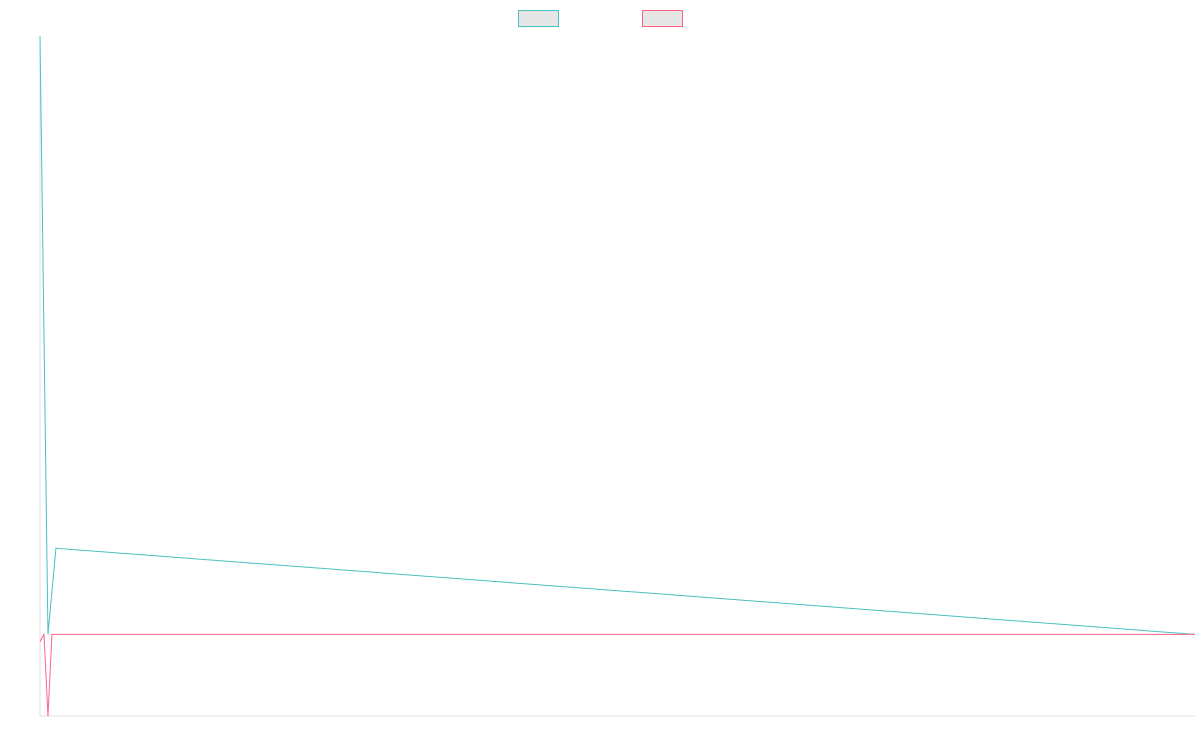 Image resolution: width=1200 pixels, height=750 pixels. I want to click on legend, so click(600, 18).